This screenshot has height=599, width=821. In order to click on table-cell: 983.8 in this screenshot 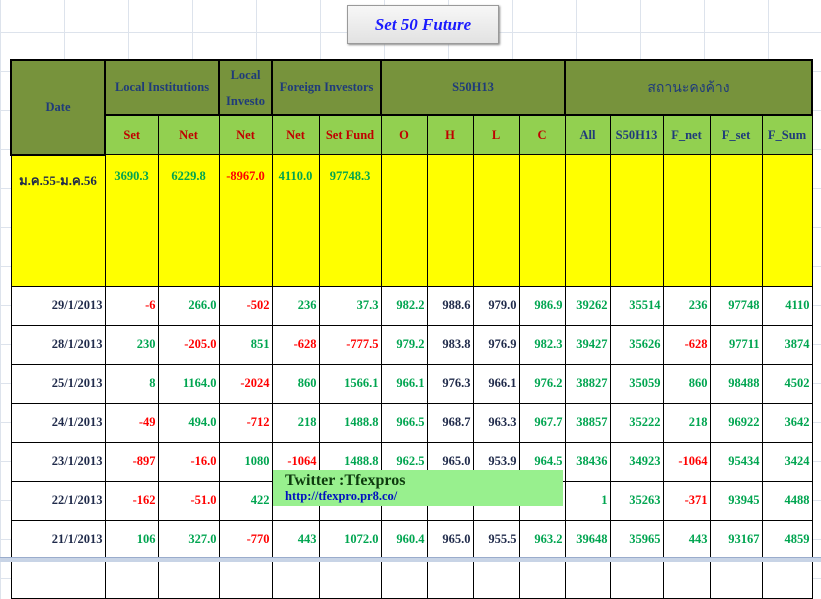, I will do `click(450, 344)`.